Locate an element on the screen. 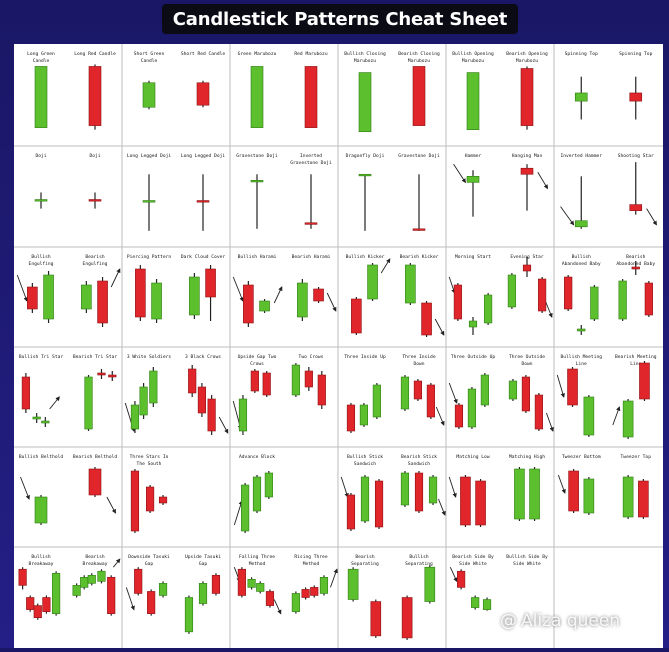 This screenshot has height=652, width=669. pattern-label: Abandoned Baby is located at coordinates (581, 264).